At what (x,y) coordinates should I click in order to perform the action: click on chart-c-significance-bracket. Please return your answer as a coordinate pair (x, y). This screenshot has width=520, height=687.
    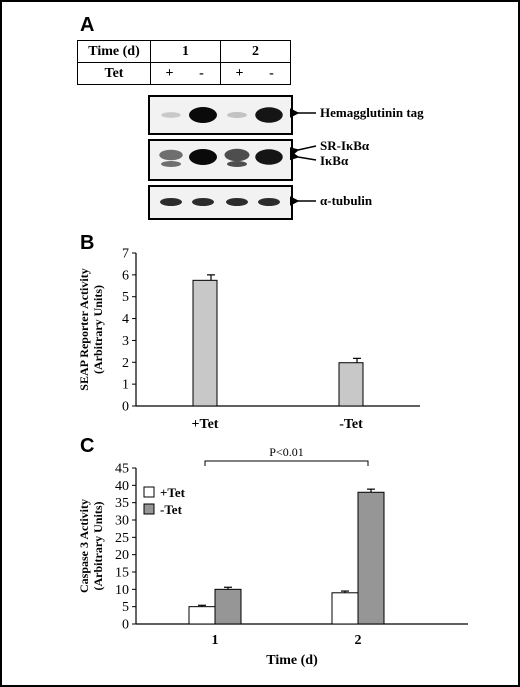
    Looking at the image, I should click on (286, 463).